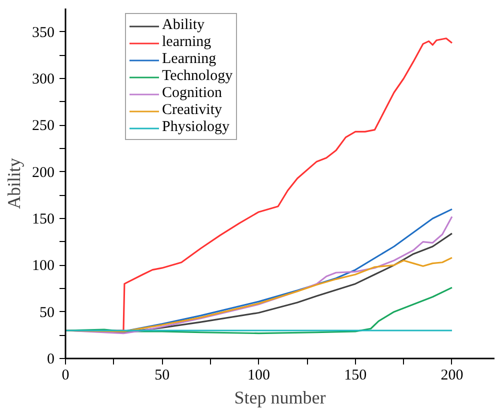 This screenshot has height=410, width=496. What do you see at coordinates (43, 32) in the screenshot?
I see `y-tick-label: 350` at bounding box center [43, 32].